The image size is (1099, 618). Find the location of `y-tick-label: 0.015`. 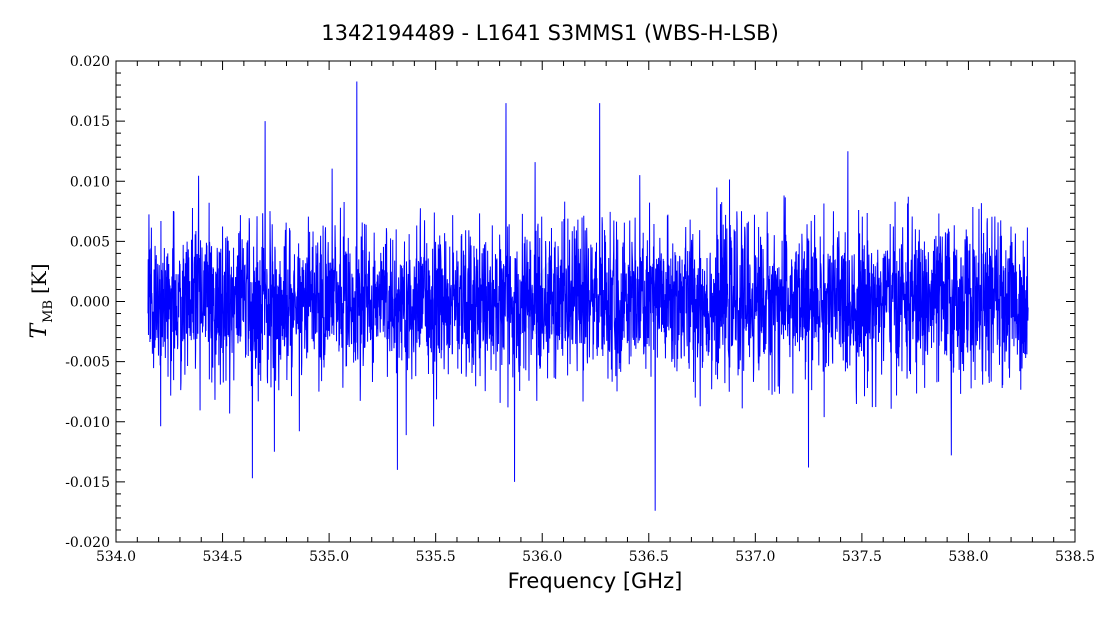

y-tick-label: 0.015 is located at coordinates (90, 122).